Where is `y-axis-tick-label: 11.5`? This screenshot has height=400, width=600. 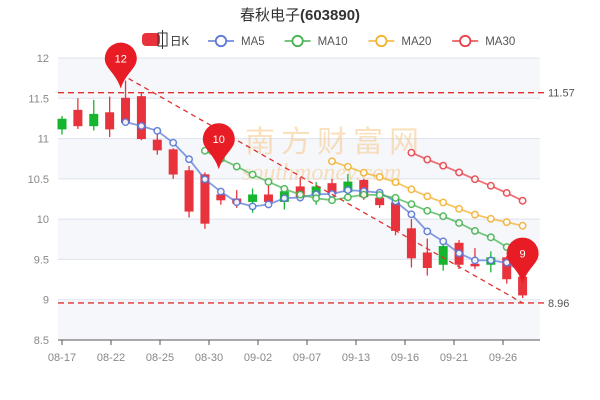 y-axis-tick-label: 11.5 is located at coordinates (38, 99).